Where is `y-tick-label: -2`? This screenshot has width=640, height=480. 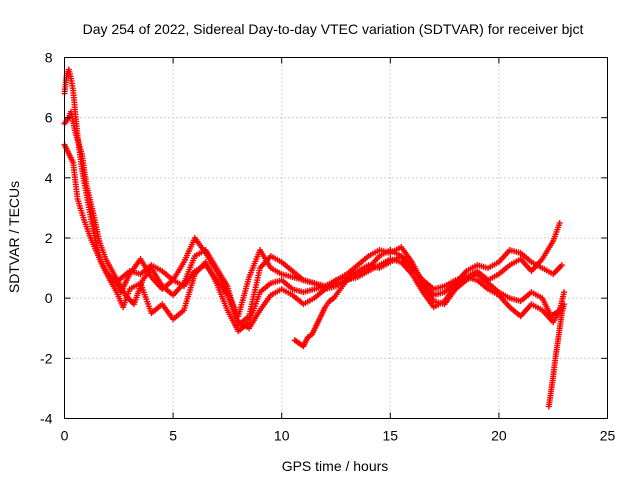 y-tick-label: -2 is located at coordinates (46, 358).